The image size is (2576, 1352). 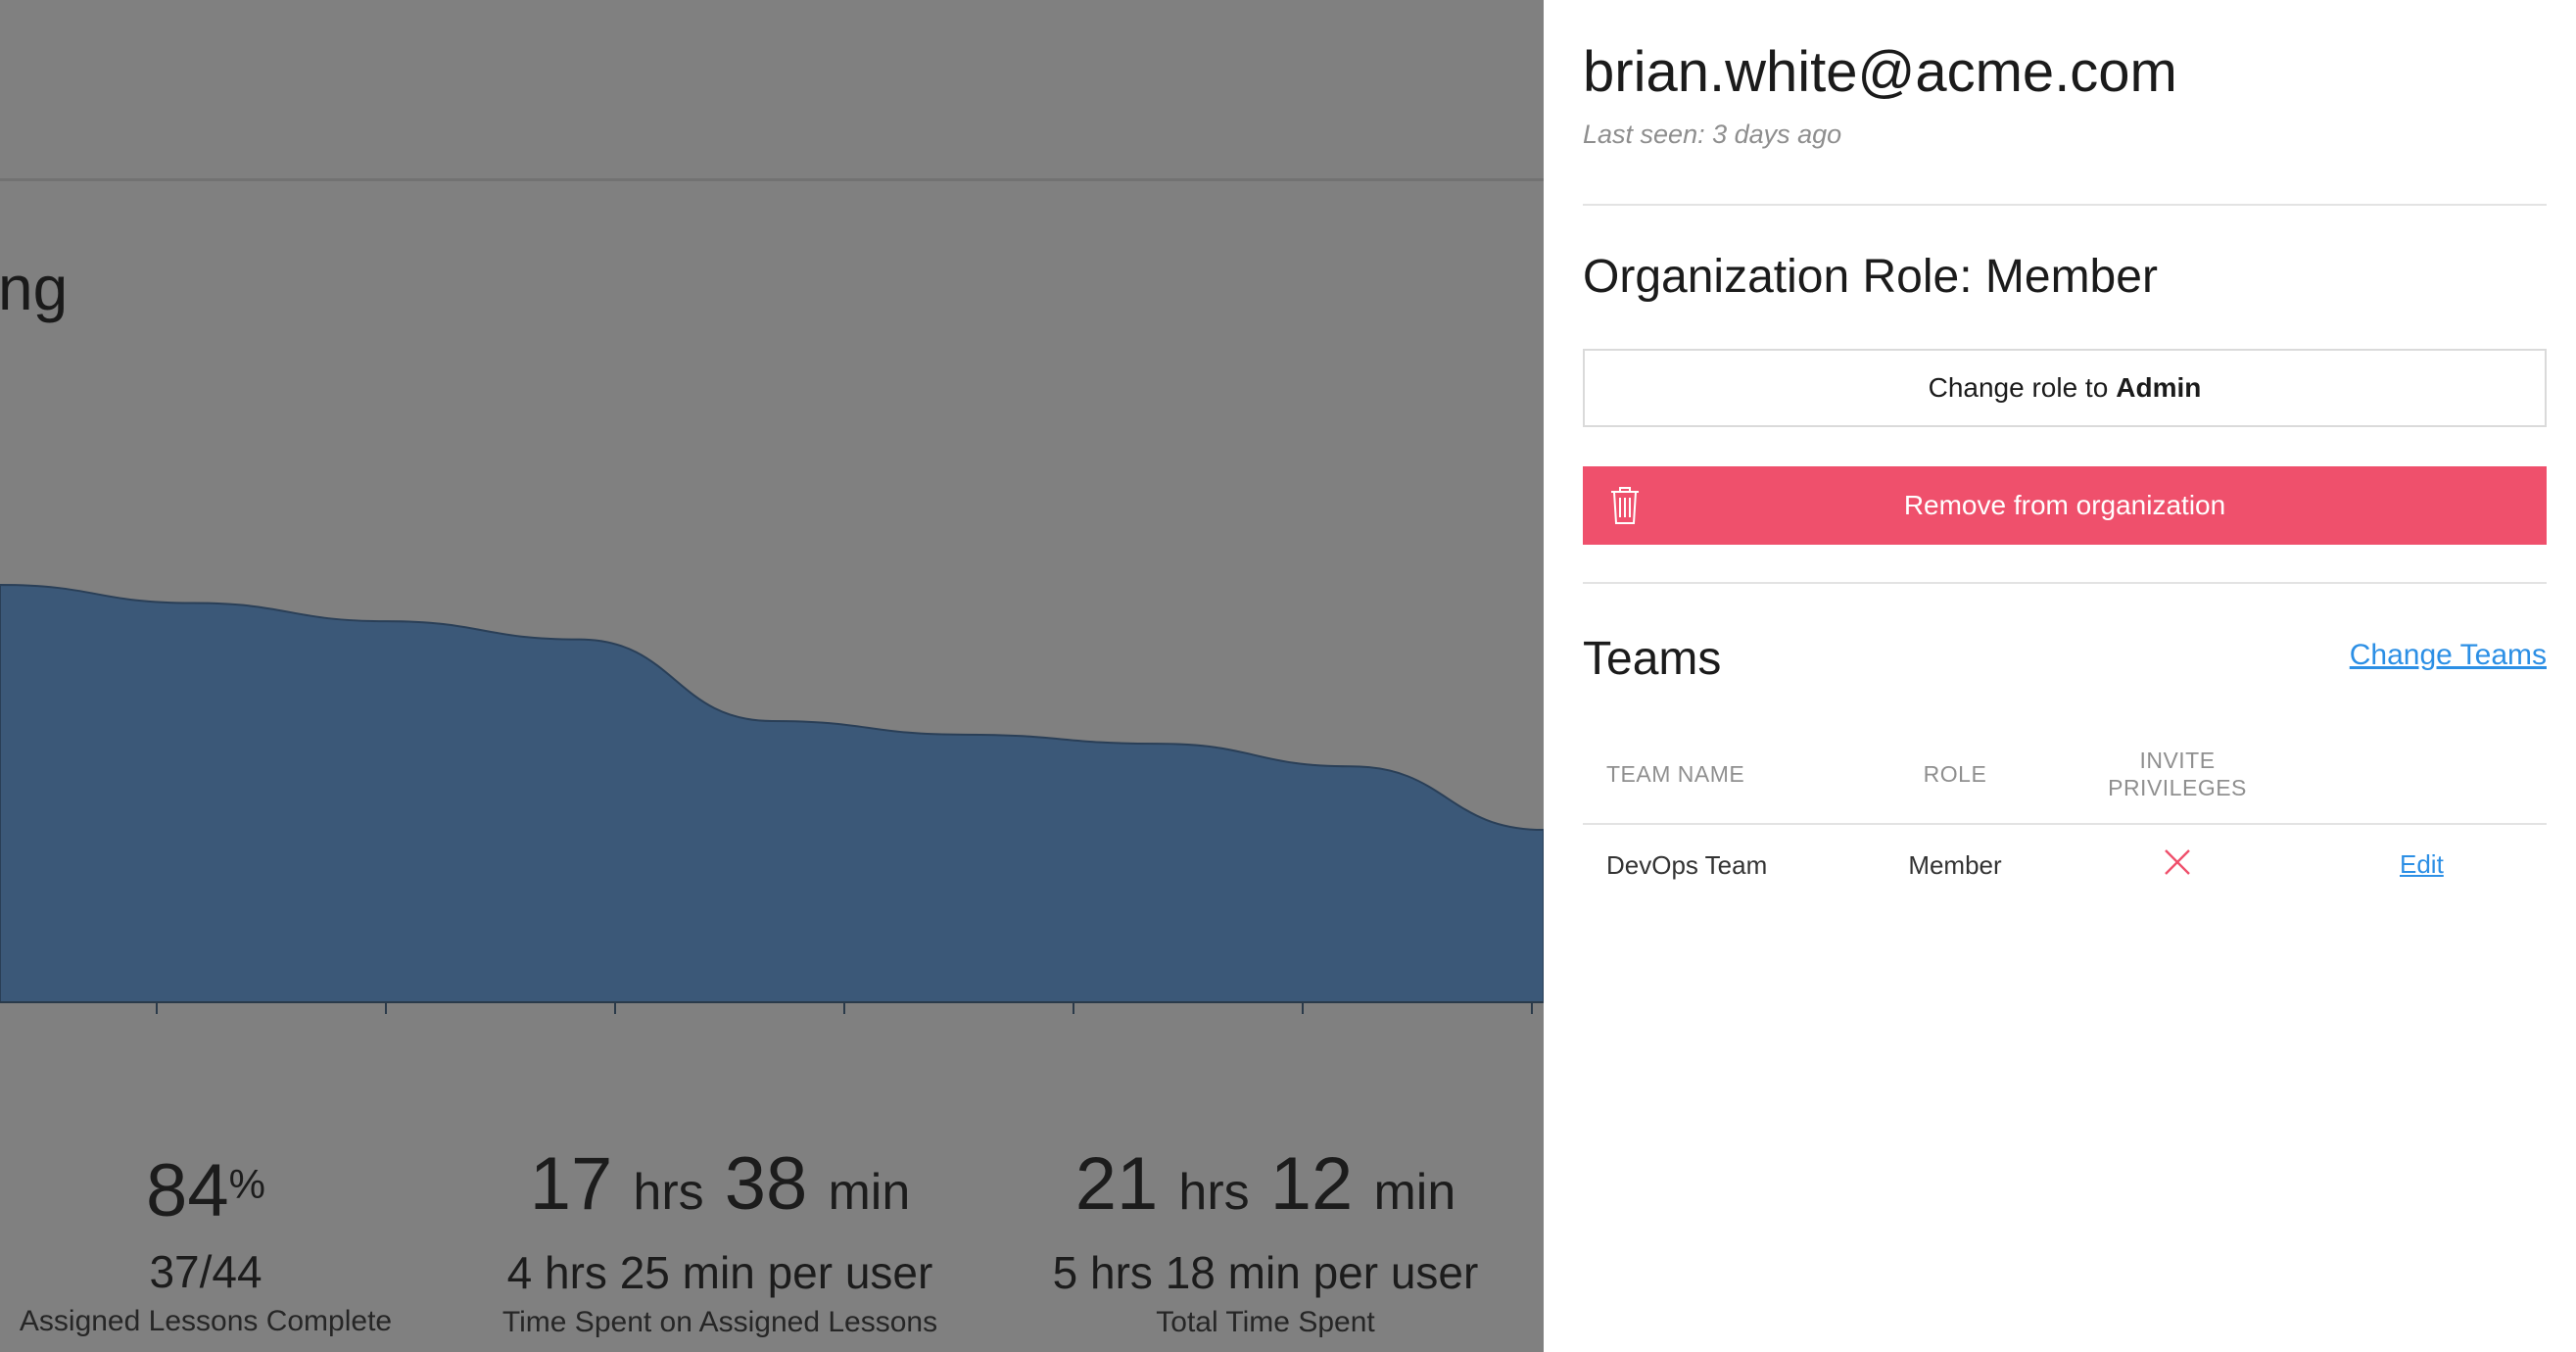 I want to click on stat-value: 17 hrs 38 min, so click(x=720, y=1184).